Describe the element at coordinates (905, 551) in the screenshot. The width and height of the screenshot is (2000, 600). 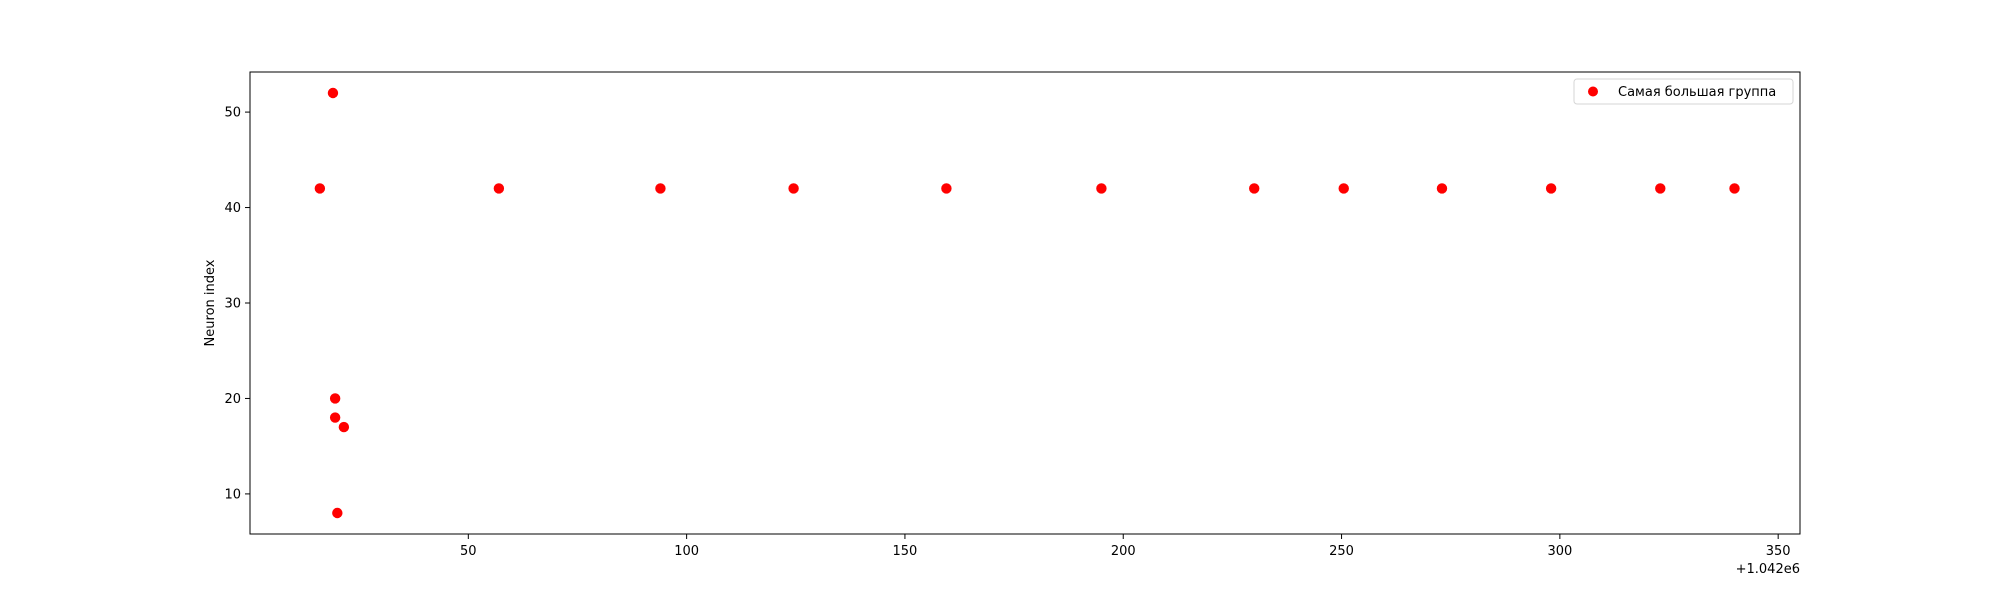
I see `x-tick-label: 150` at that location.